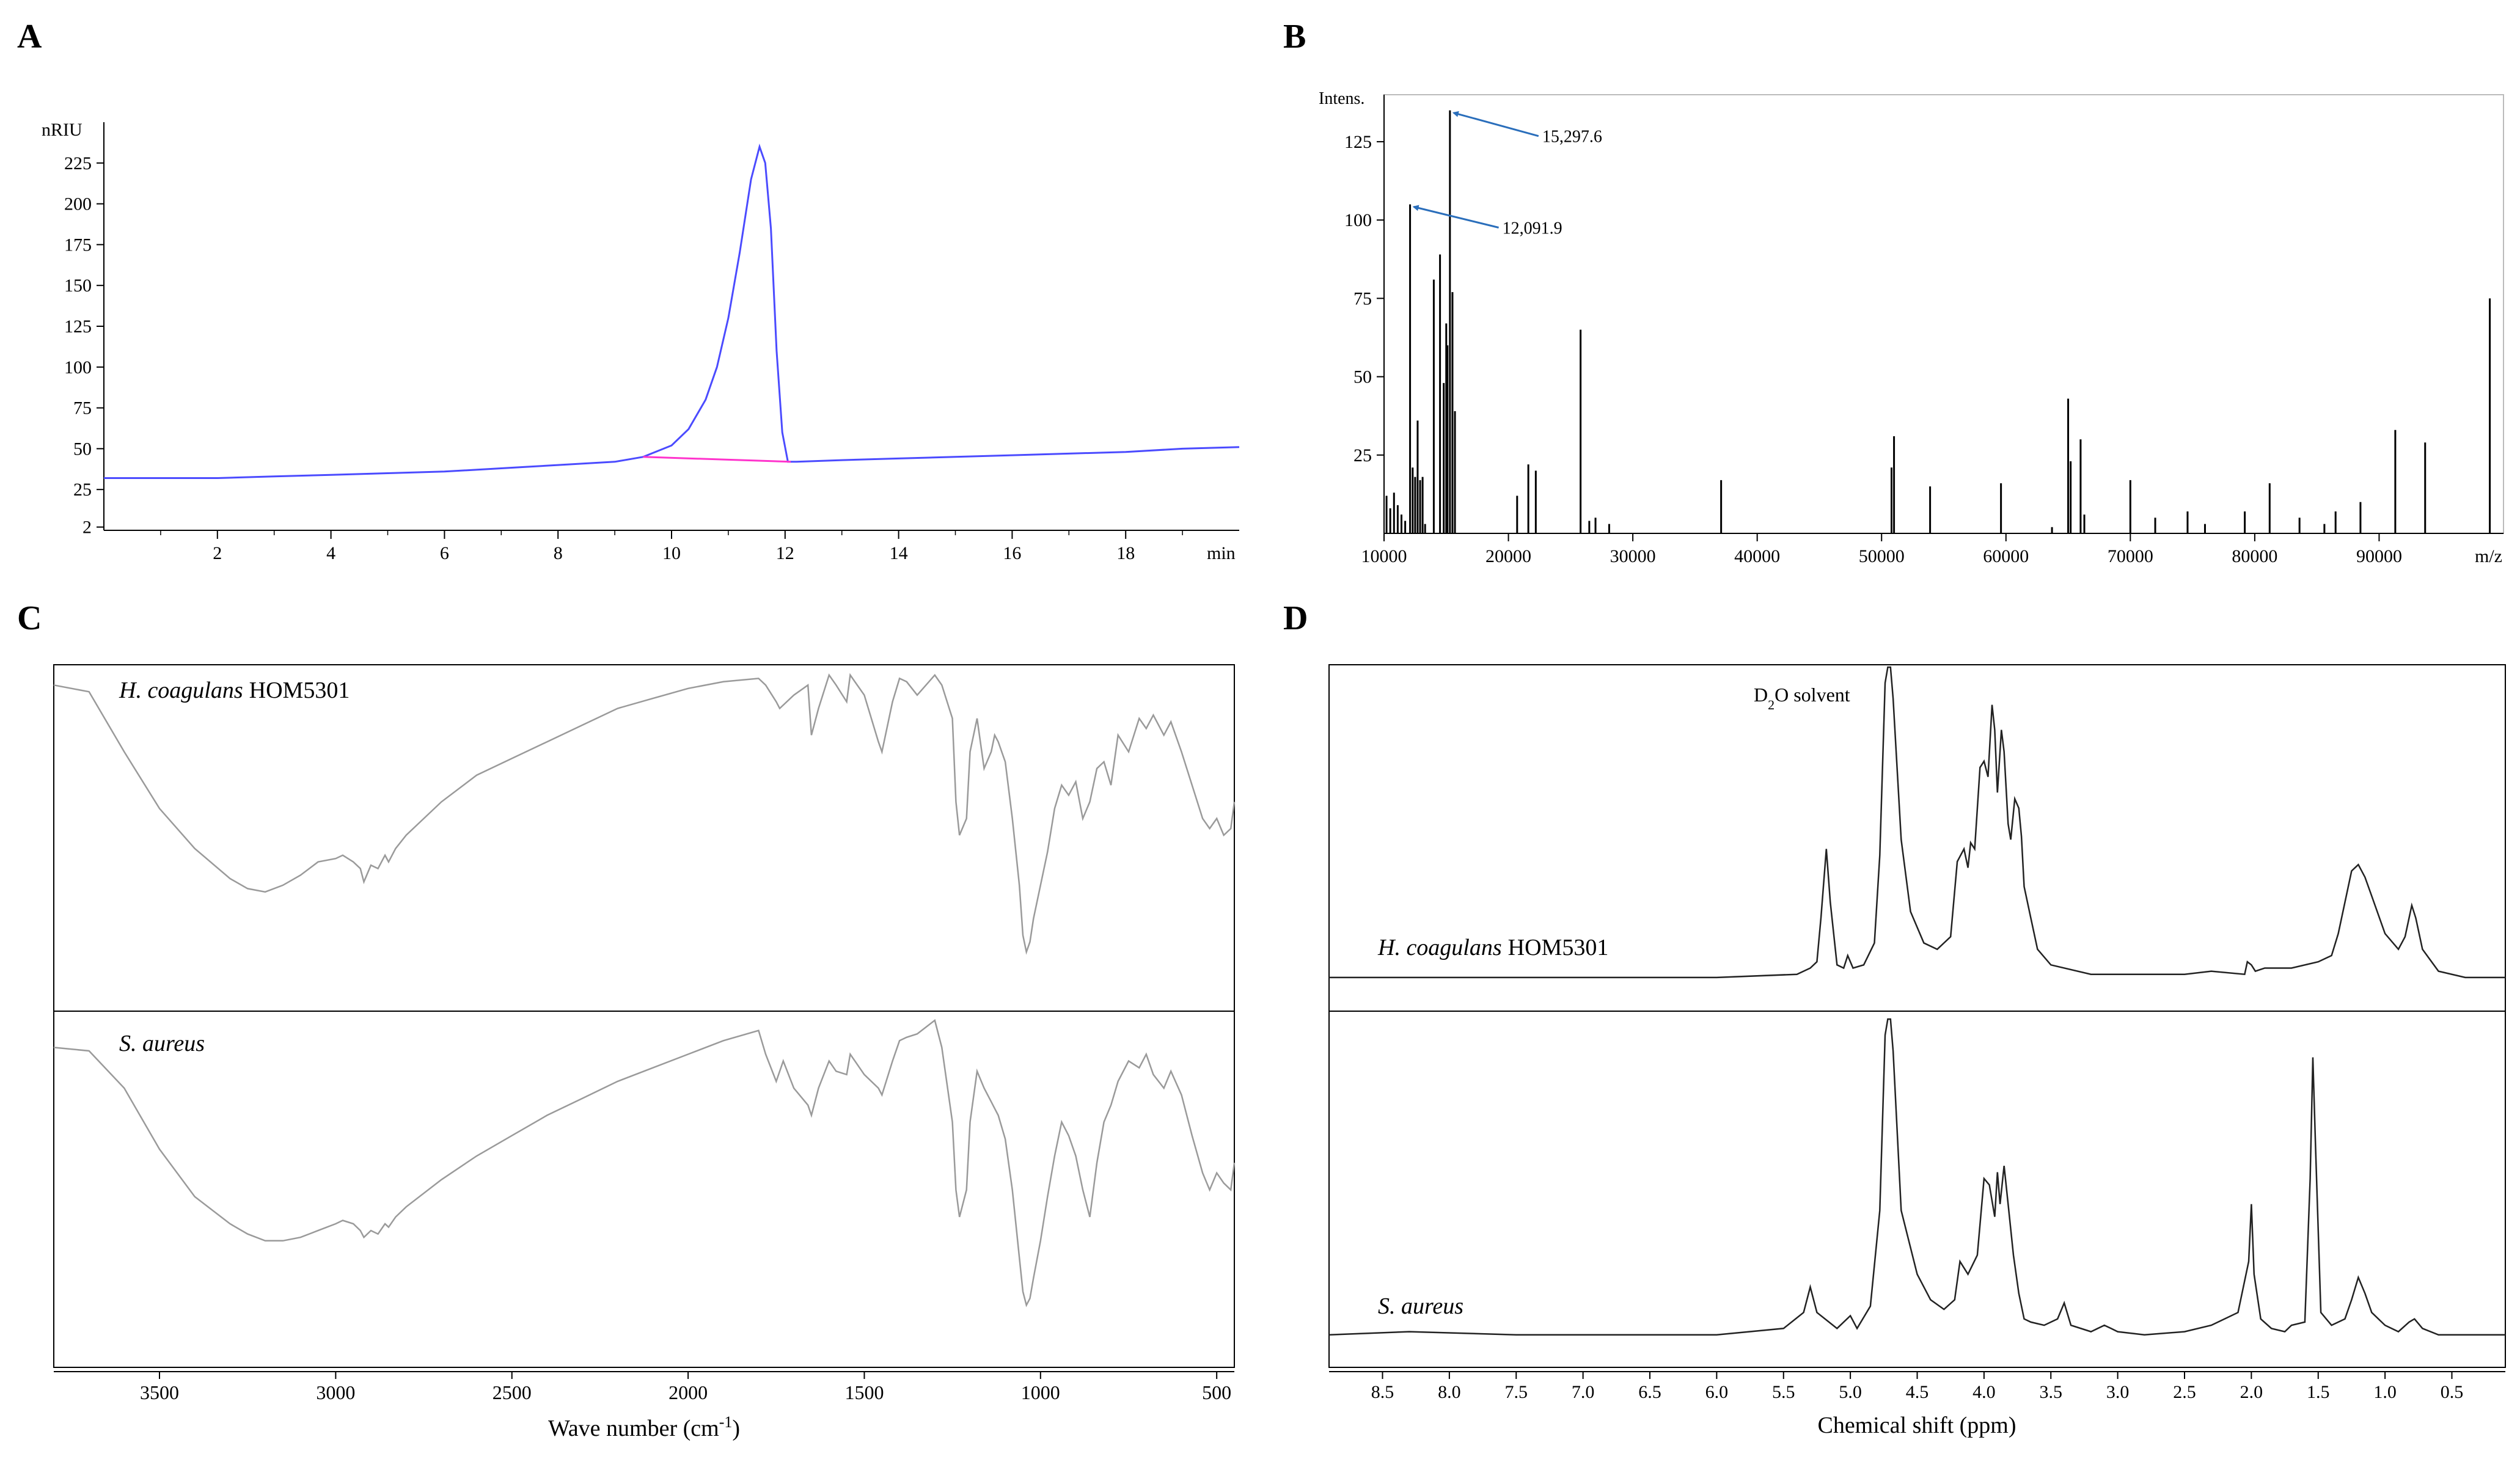 The image size is (2520, 1470). Describe the element at coordinates (2051, 1392) in the screenshot. I see `panel-d-xtick-label-10: 3.5` at that location.